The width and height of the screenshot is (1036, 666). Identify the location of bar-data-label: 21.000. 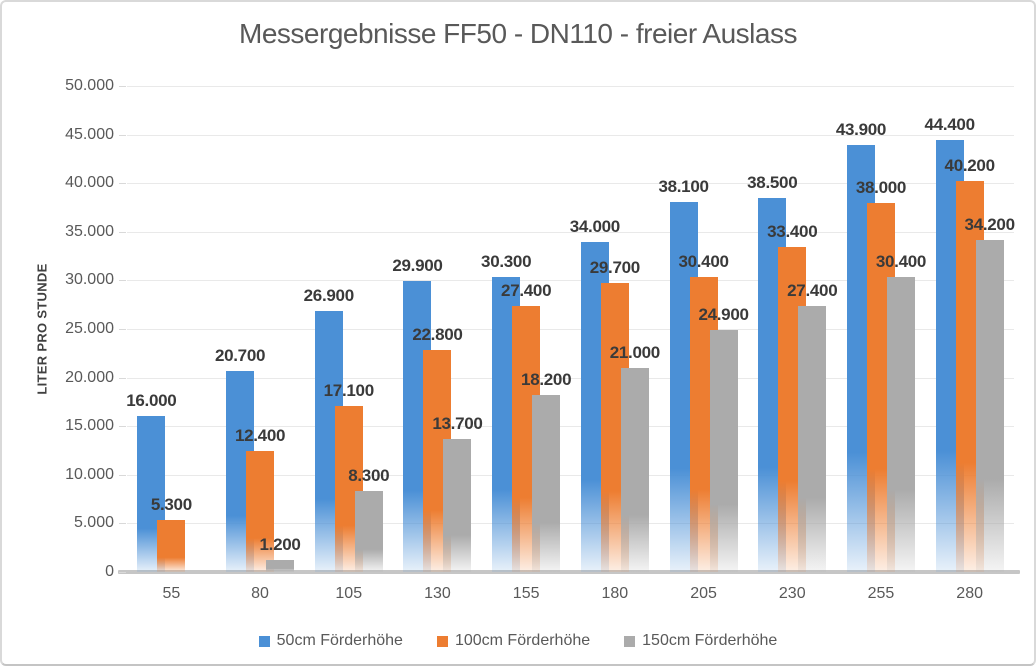
(635, 352).